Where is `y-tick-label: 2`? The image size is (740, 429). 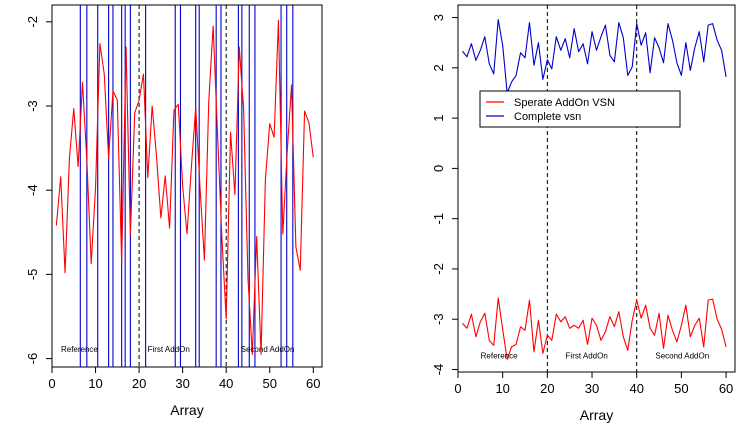
y-tick-label: 2 is located at coordinates (438, 67).